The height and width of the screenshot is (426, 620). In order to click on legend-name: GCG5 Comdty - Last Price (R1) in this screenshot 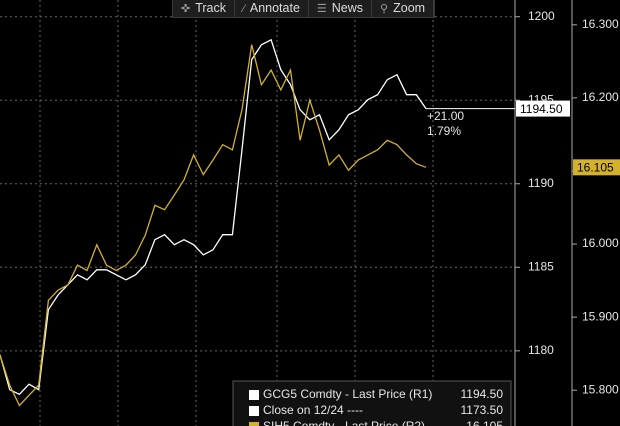, I will do `click(347, 394)`.